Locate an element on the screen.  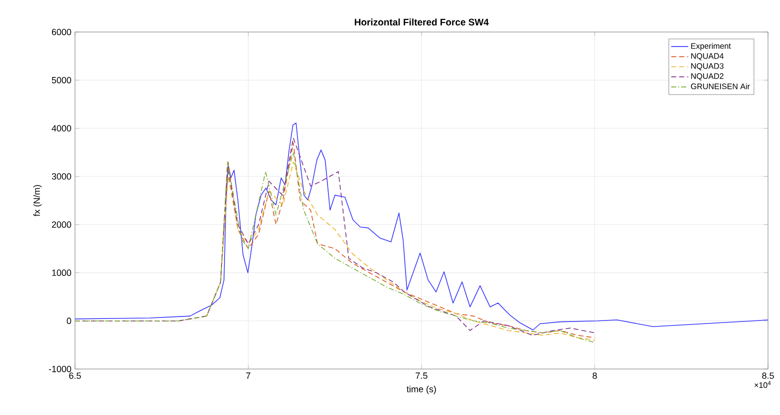
y-tick-label: -1000 is located at coordinates (60, 369).